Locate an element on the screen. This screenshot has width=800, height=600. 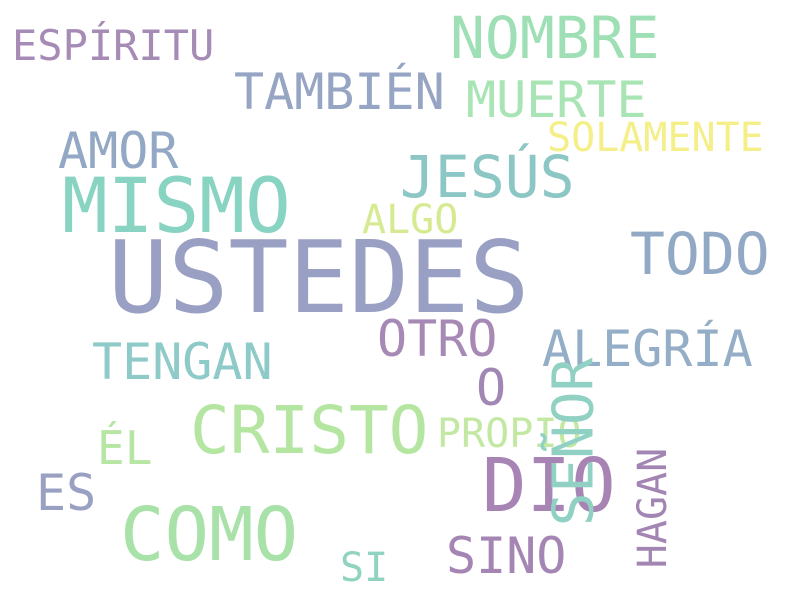
word-espiritu: ESPÍRITU is located at coordinates (113, 45).